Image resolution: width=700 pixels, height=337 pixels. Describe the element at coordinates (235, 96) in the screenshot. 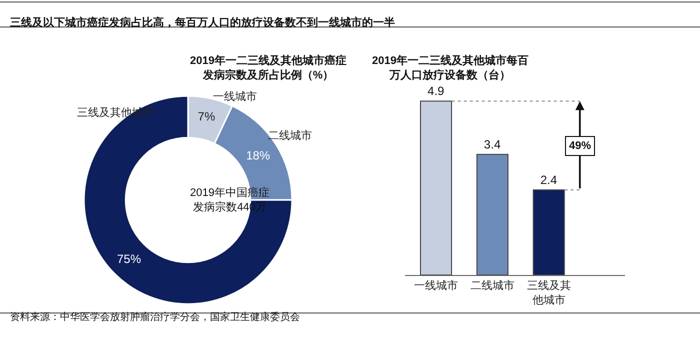

I see `slice-label: 一线城市` at that location.